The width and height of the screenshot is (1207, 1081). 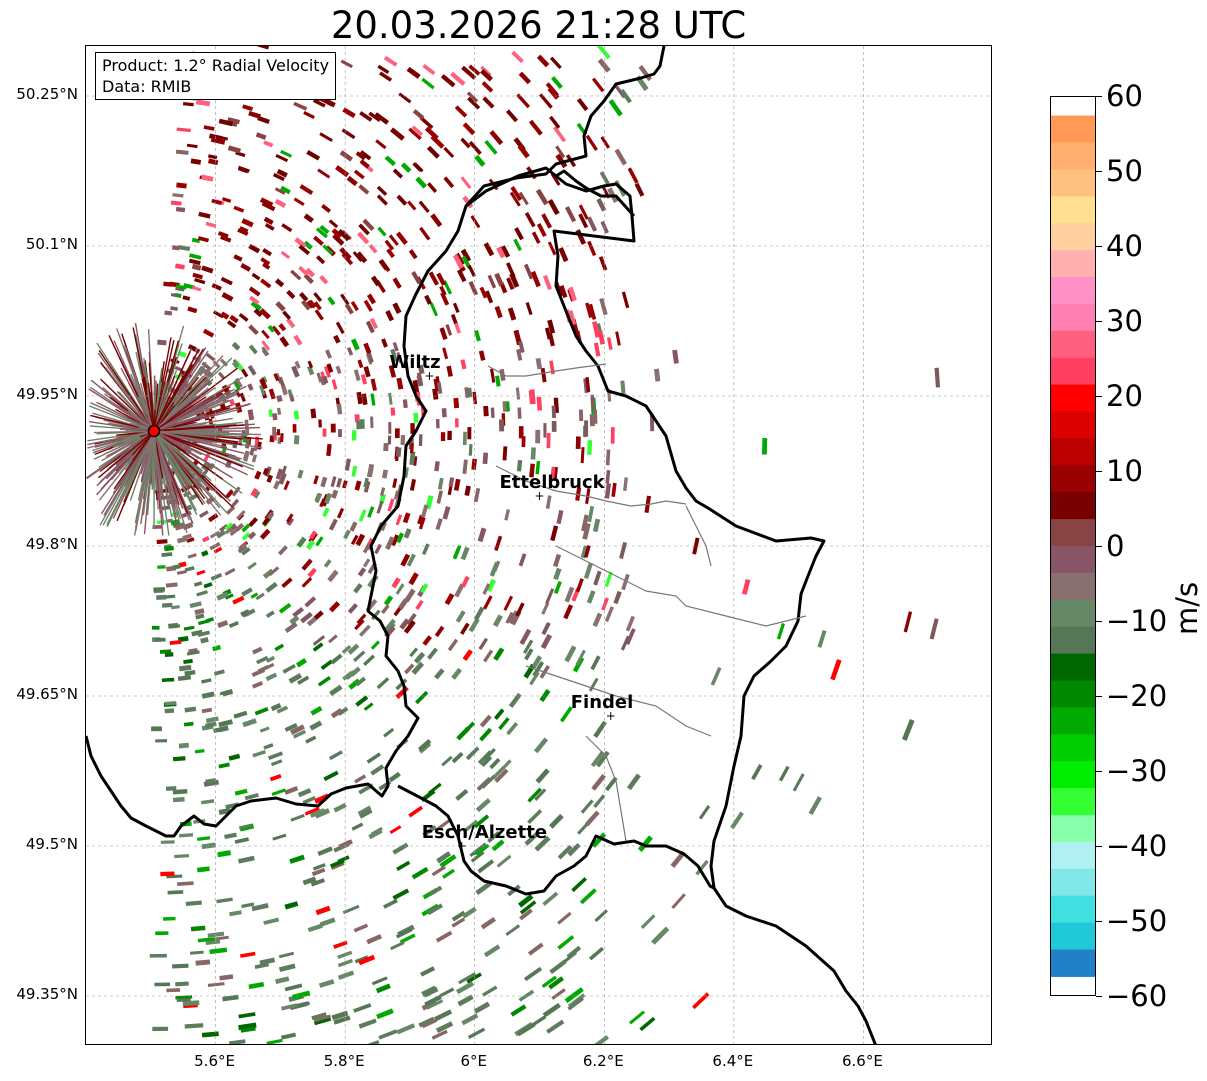 What do you see at coordinates (47, 394) in the screenshot?
I see `y-tick-label: 49.95°N` at bounding box center [47, 394].